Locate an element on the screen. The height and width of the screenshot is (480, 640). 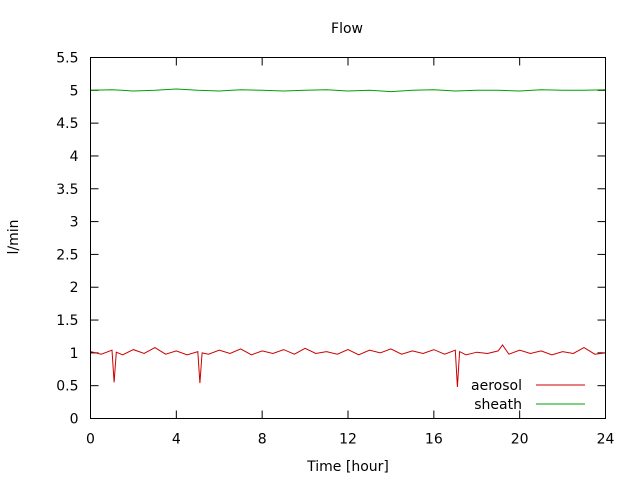
y-tick-label: 0 is located at coordinates (74, 420).